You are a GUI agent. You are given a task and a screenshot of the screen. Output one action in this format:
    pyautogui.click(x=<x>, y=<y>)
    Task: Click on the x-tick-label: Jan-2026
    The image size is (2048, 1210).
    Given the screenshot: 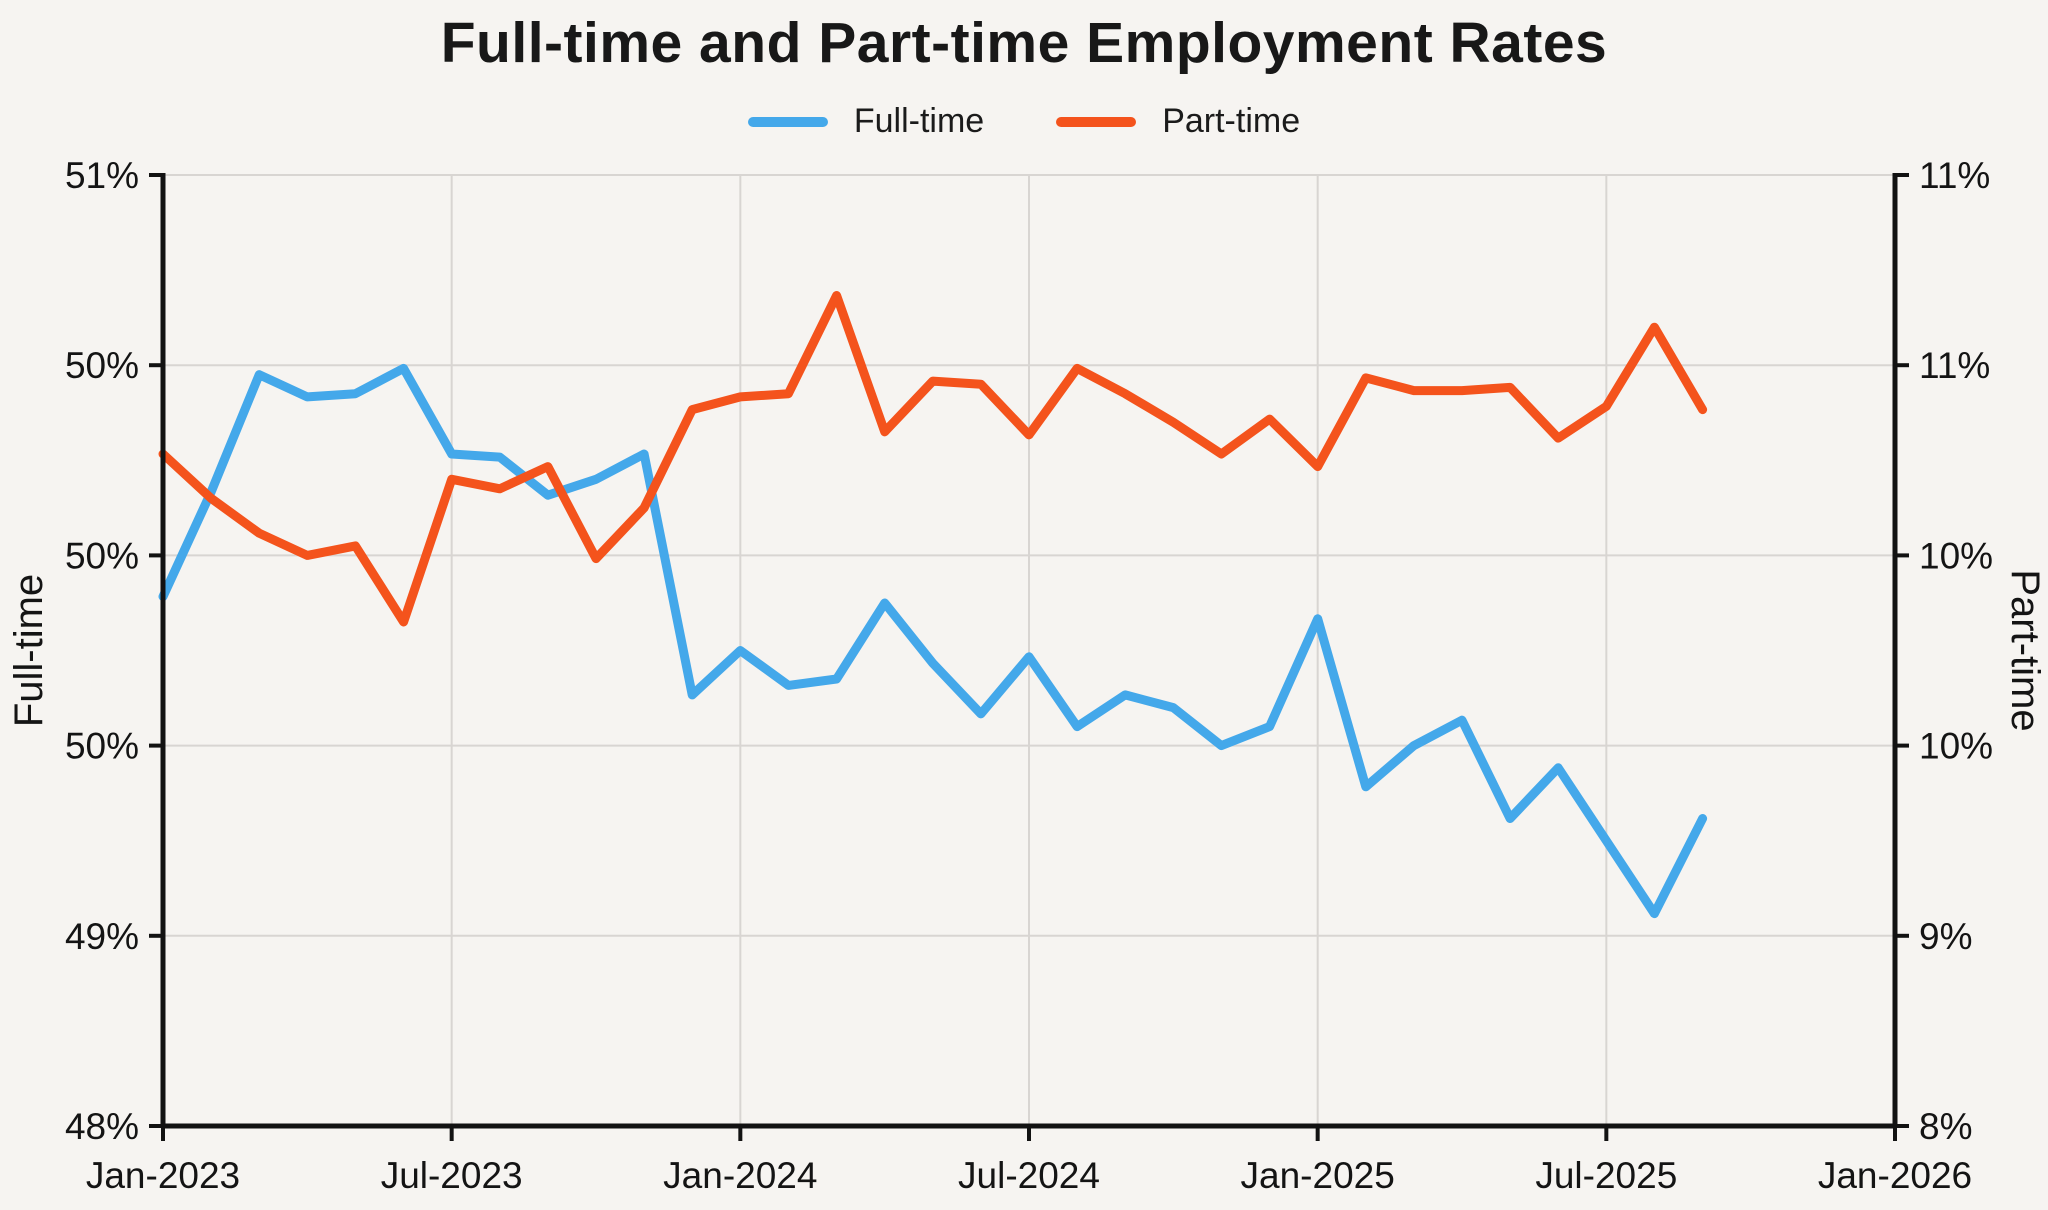 What is the action you would take?
    pyautogui.click(x=1895, y=1175)
    